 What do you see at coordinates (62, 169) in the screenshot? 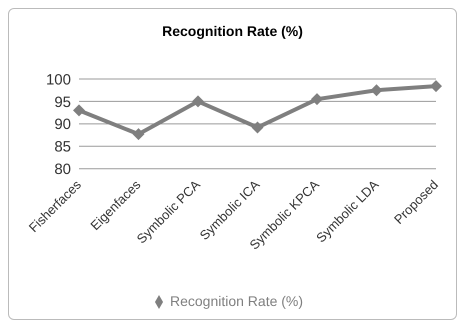
I see `y-tick-label: 80` at bounding box center [62, 169].